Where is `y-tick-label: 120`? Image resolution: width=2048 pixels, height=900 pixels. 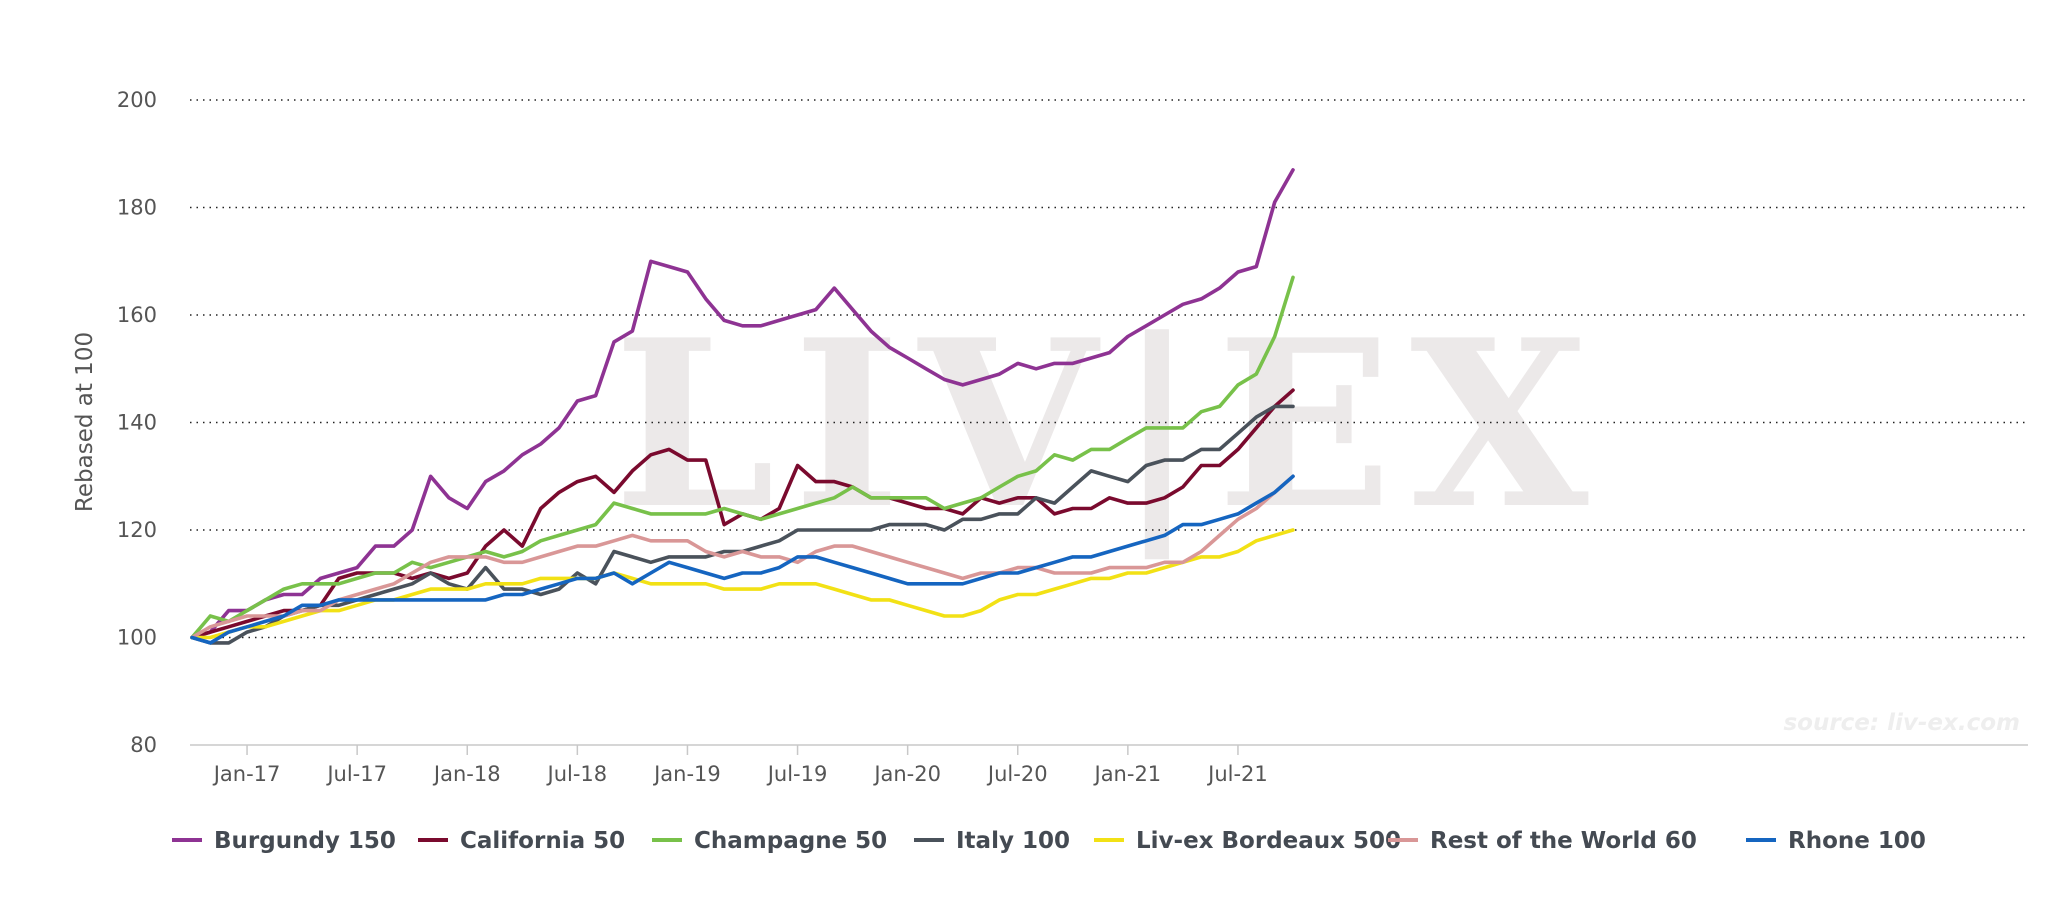
y-tick-label: 120 is located at coordinates (137, 530).